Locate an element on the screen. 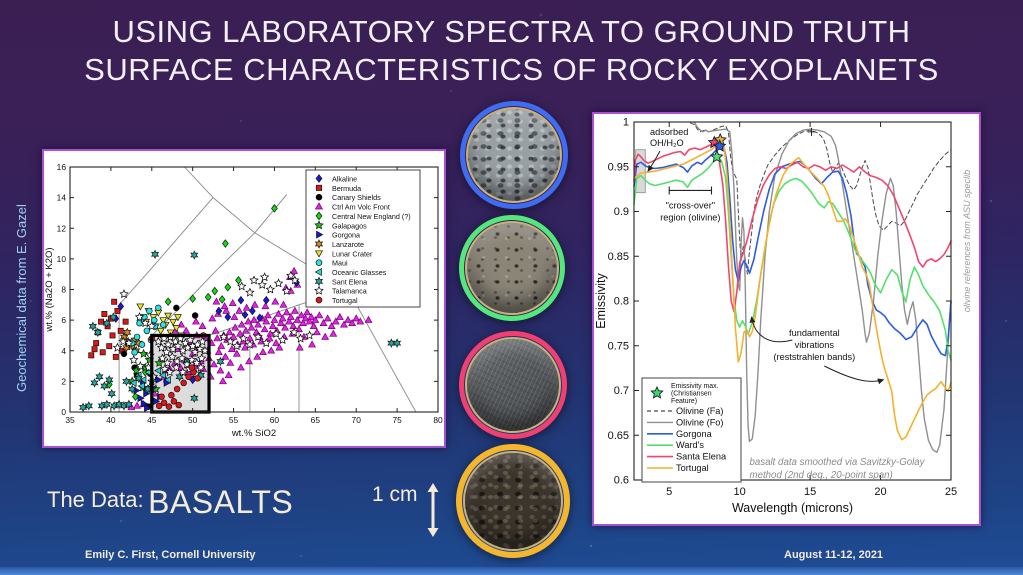 Image resolution: width=1023 pixels, height=575 pixels. svg-text: 45 is located at coordinates (152, 420).